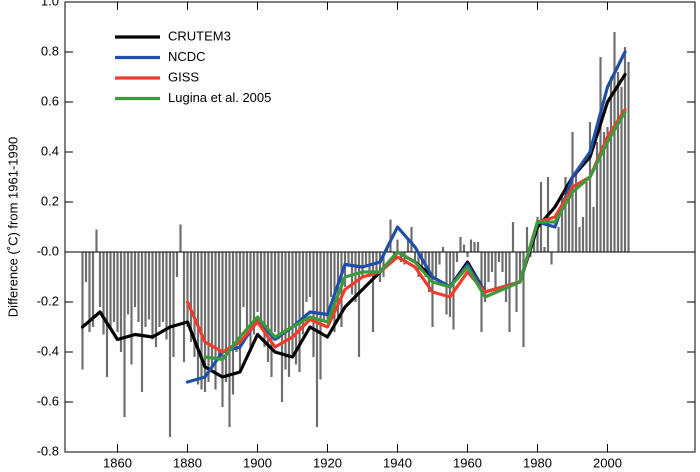 The width and height of the screenshot is (700, 472). I want to click on y-tick-label: -0.6, so click(48, 400).